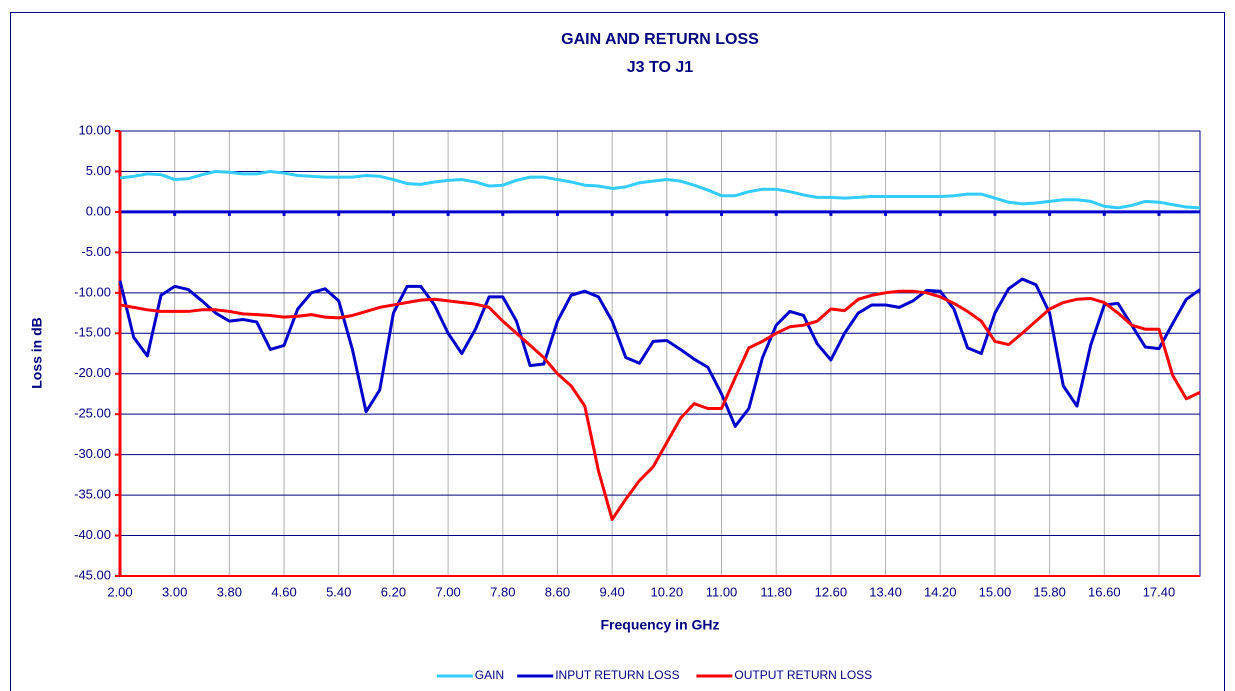 This screenshot has height=691, width=1235. What do you see at coordinates (92, 574) in the screenshot?
I see `y-tick-label: -45.00` at bounding box center [92, 574].